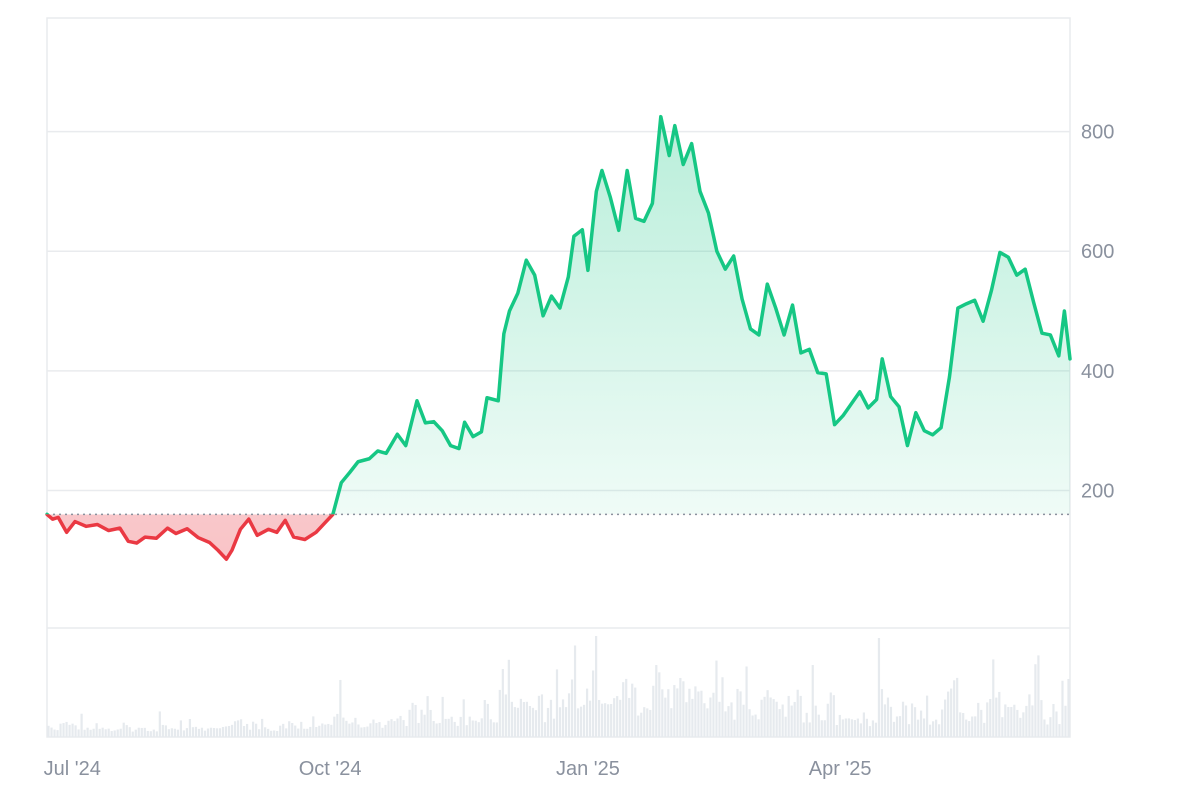  Describe the element at coordinates (190, 537) in the screenshot. I see `area-fill-below-baseline` at that location.